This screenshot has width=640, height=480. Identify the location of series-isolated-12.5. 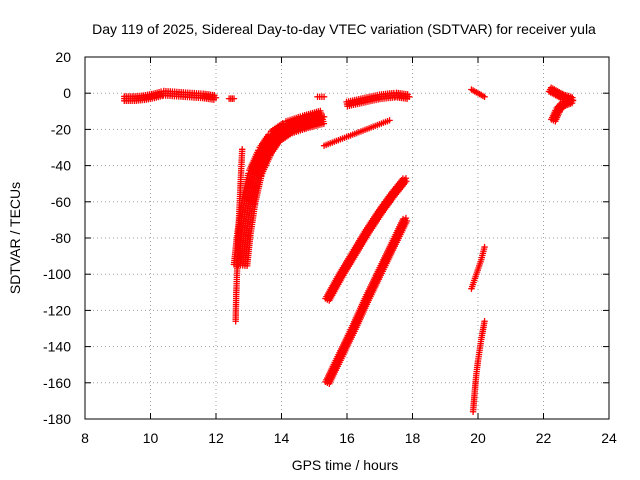
(231, 98).